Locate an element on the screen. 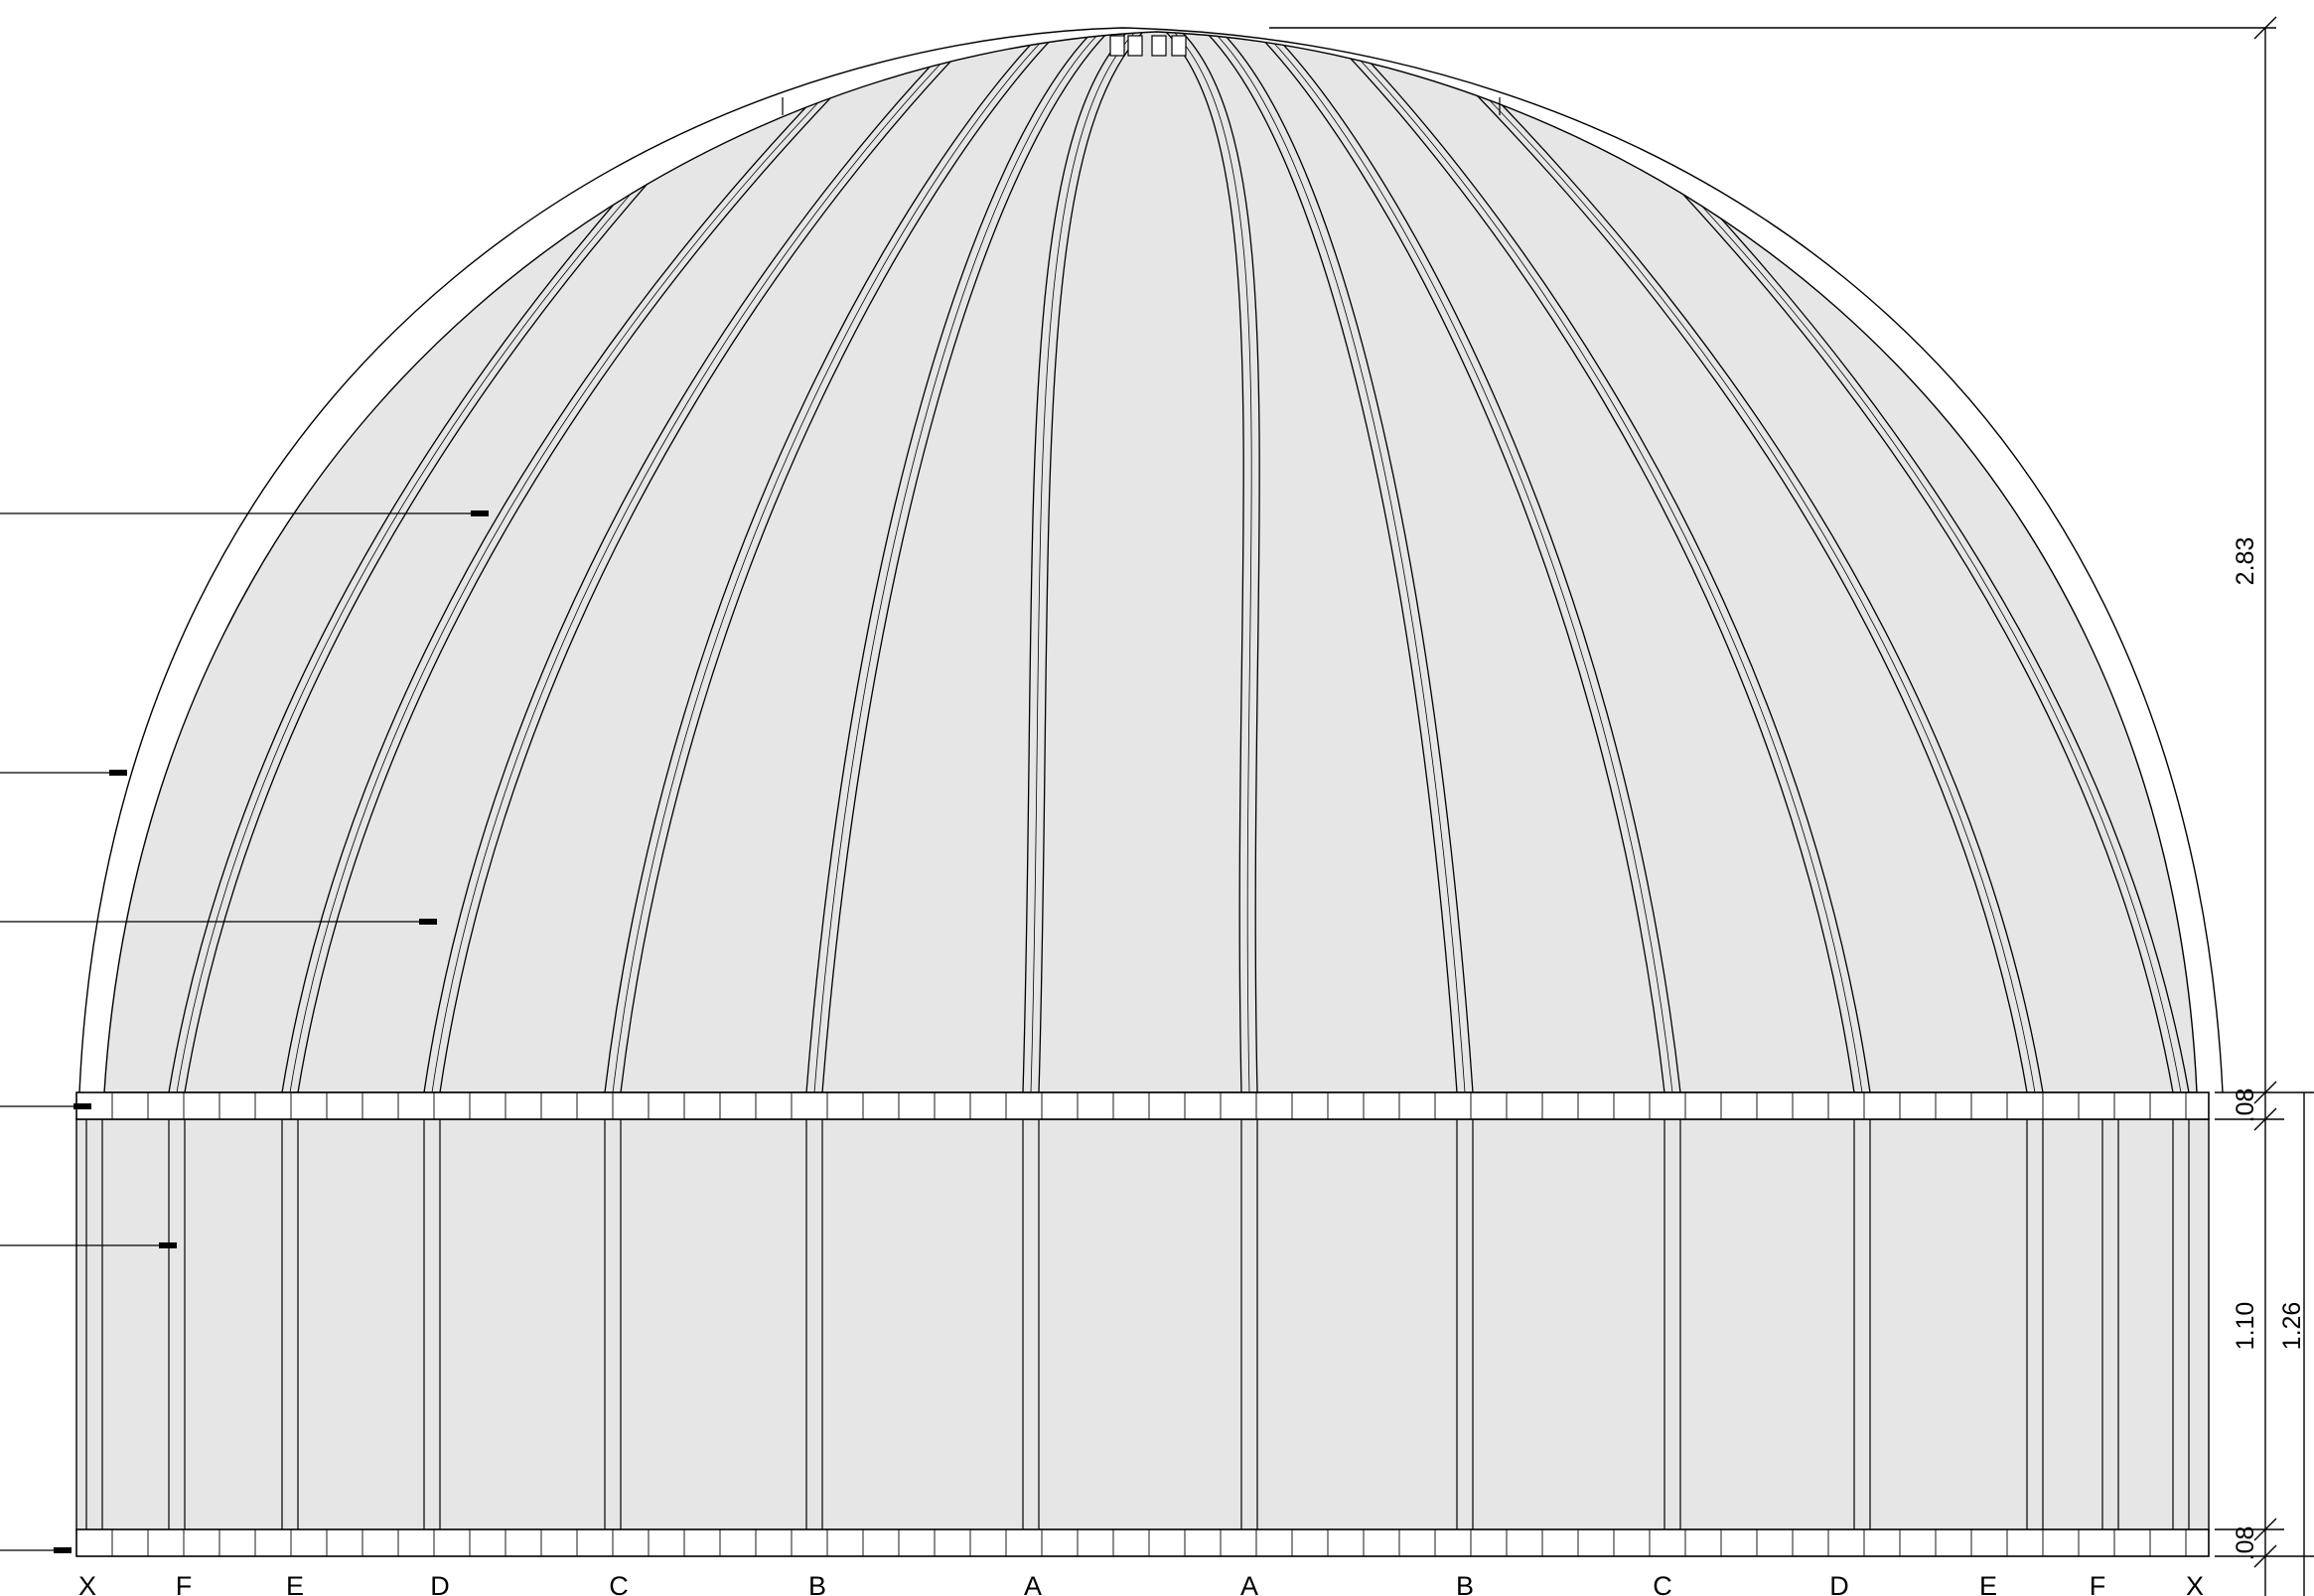 The image size is (2314, 1596). leader-lines is located at coordinates (244, 1031).